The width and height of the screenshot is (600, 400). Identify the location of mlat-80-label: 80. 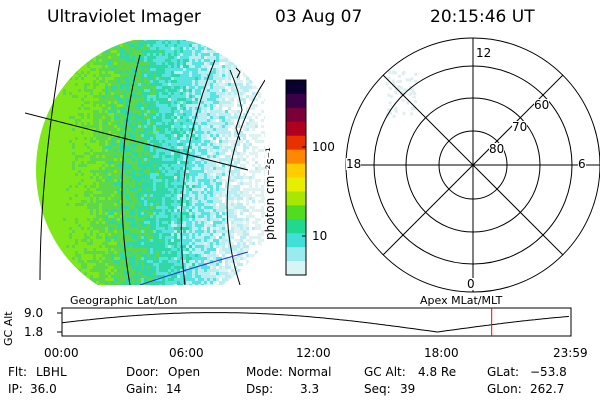
(497, 149).